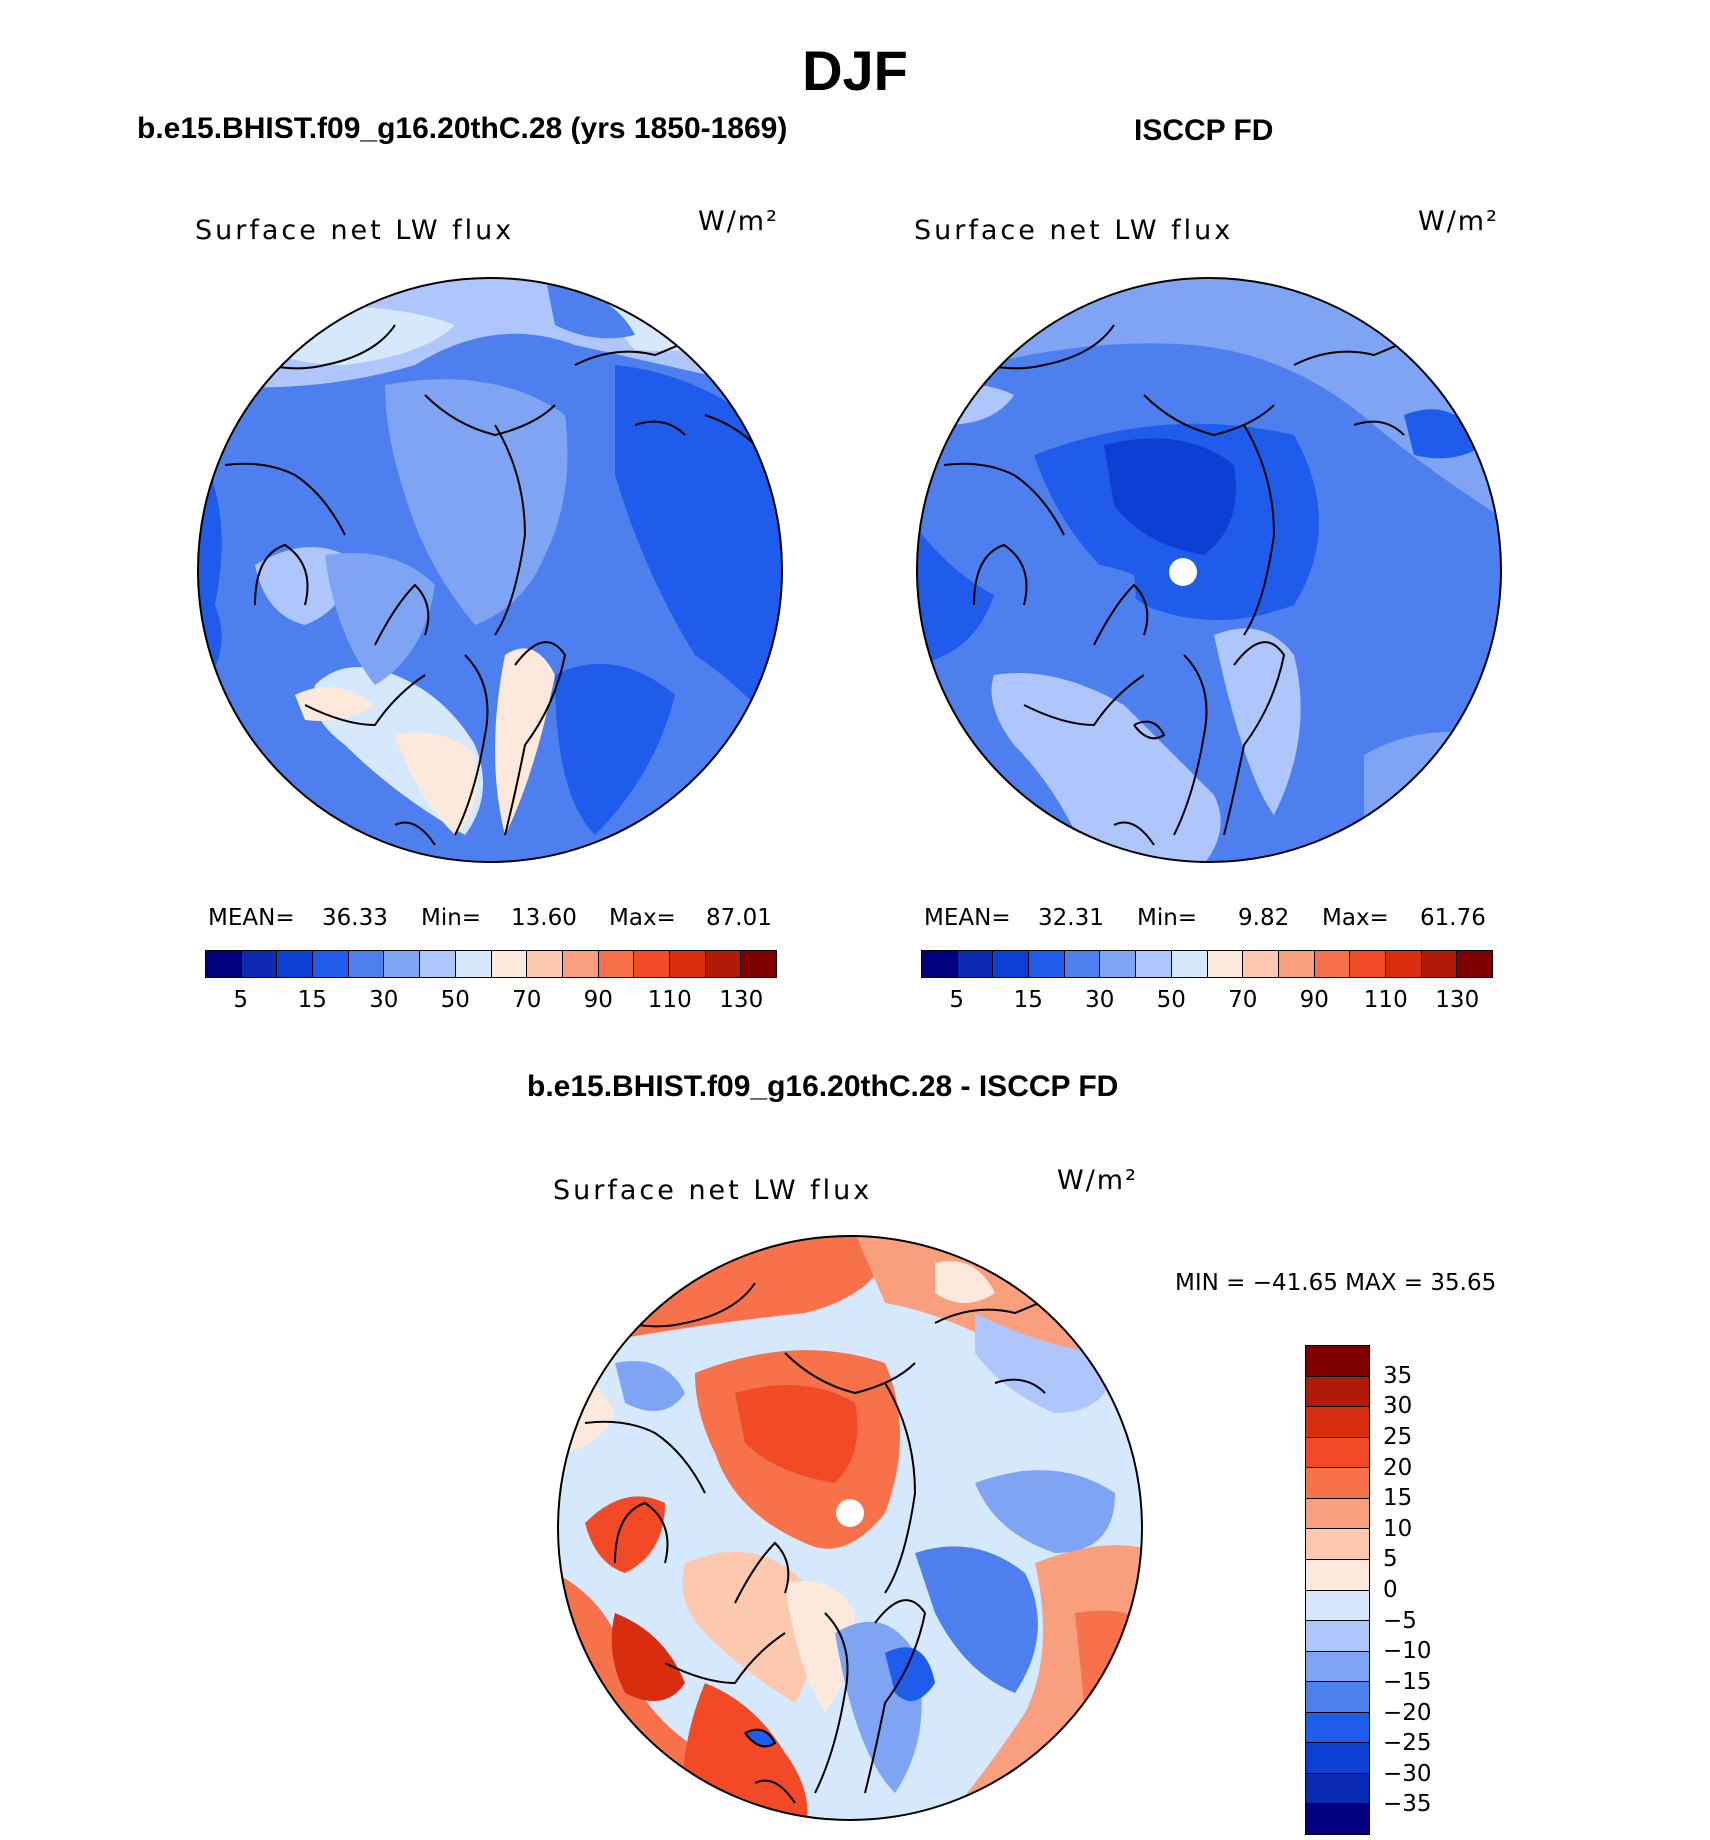 The width and height of the screenshot is (1710, 1840). What do you see at coordinates (1074, 230) in the screenshot?
I see `obs-variable-label: Surface net LW flux` at bounding box center [1074, 230].